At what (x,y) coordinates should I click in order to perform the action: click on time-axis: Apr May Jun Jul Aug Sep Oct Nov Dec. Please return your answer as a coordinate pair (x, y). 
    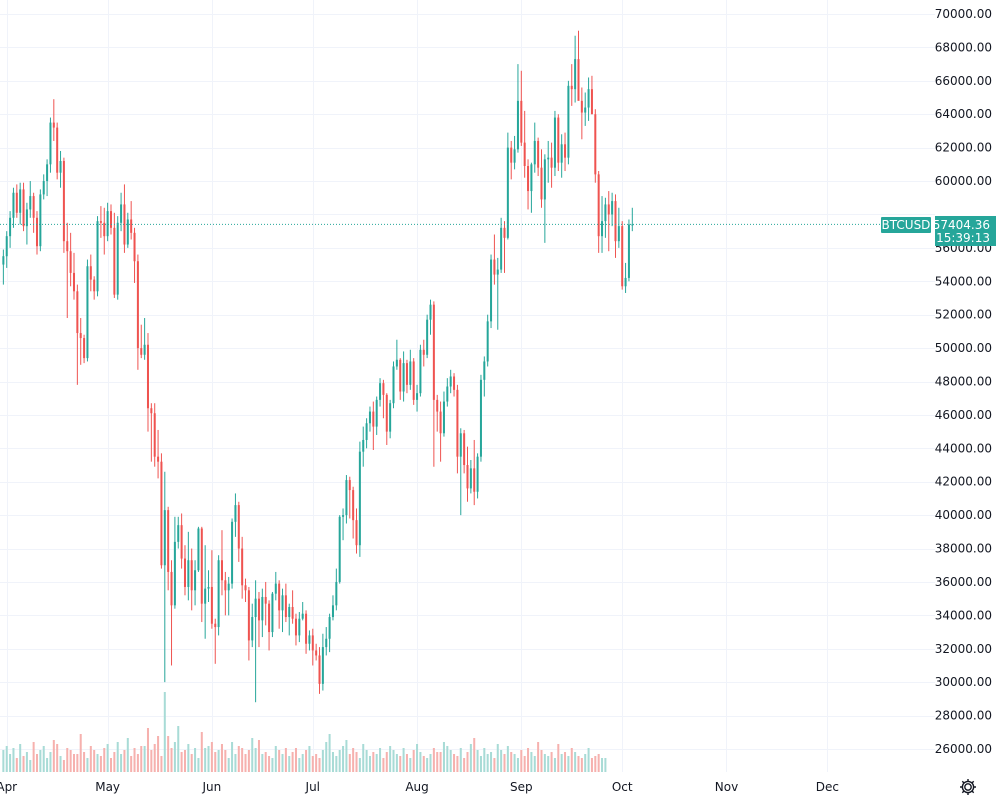
    Looking at the image, I should click on (419, 787).